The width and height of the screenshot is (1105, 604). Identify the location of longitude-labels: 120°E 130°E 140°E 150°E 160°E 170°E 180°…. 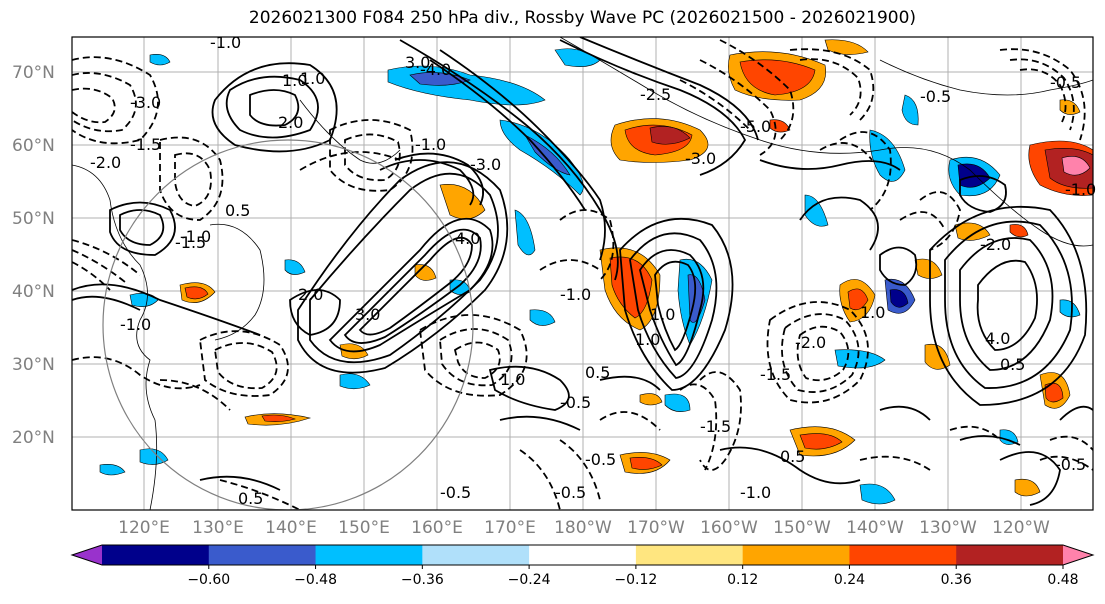
(584, 528).